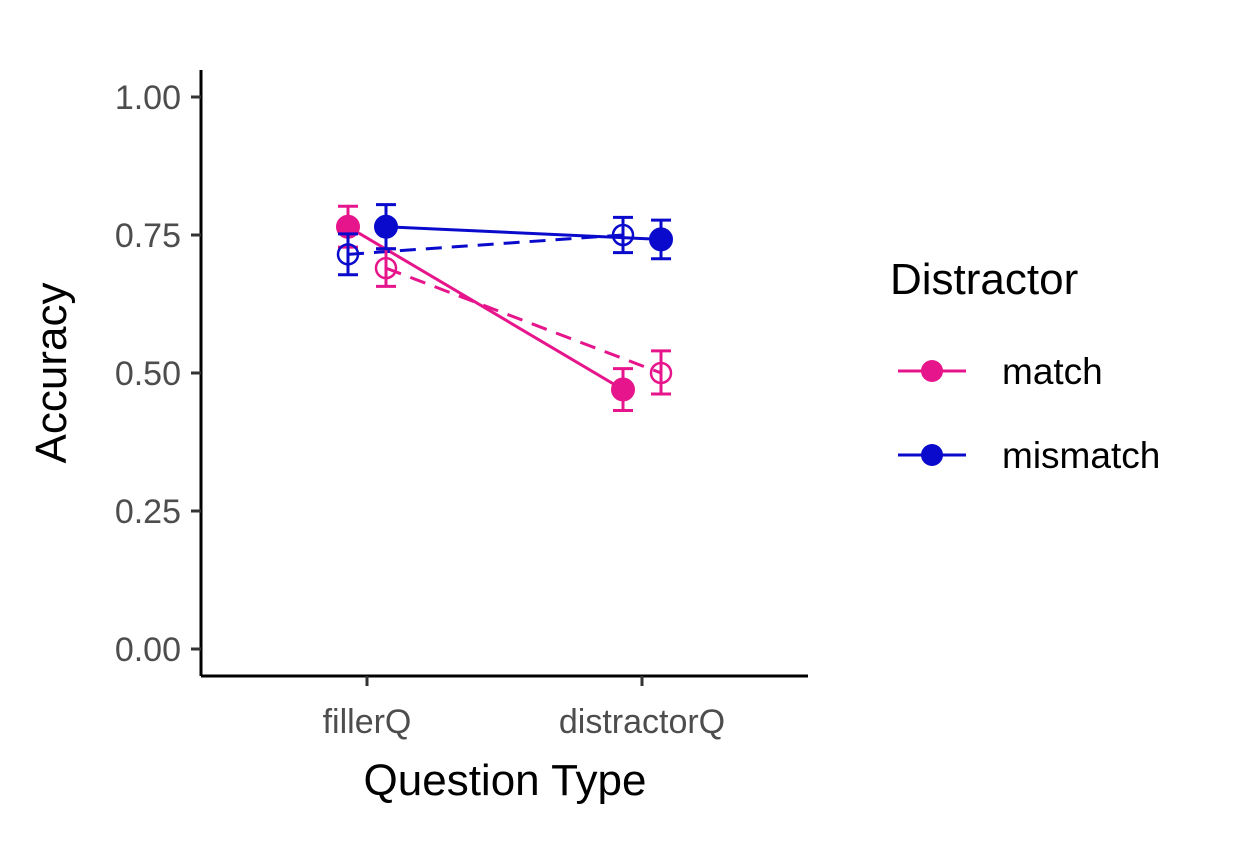 Image resolution: width=1245 pixels, height=866 pixels. What do you see at coordinates (367, 722) in the screenshot?
I see `x-tick-label: fillerQ` at bounding box center [367, 722].